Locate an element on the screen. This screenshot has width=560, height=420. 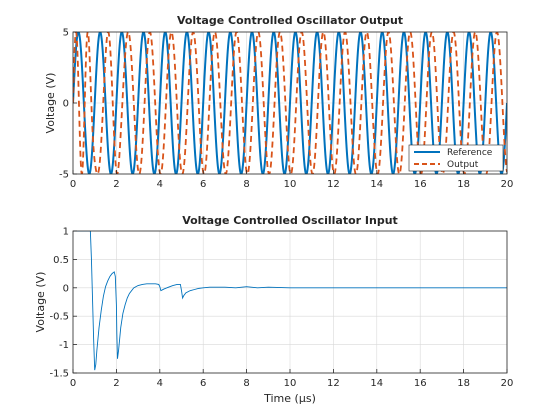
legend: Reference Output is located at coordinates (456, 158).